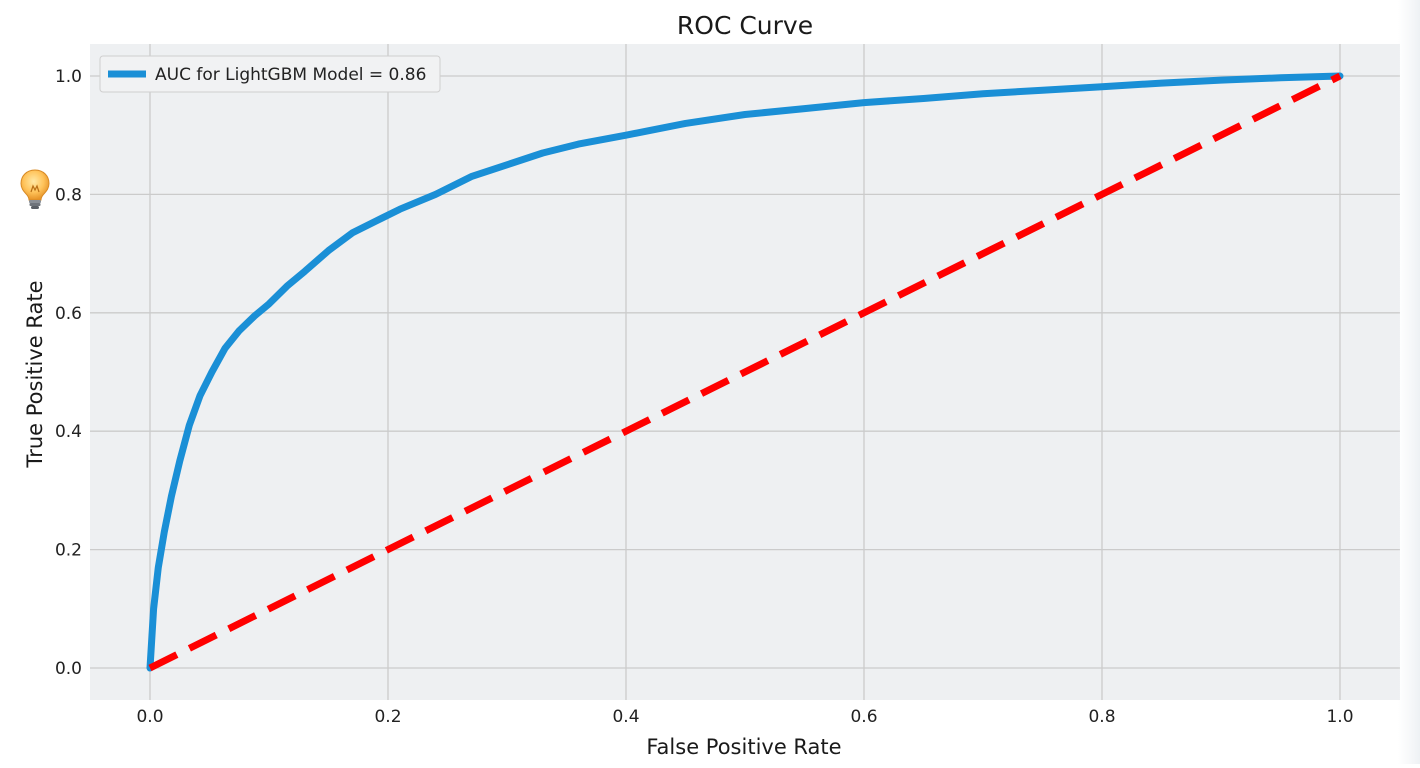 The height and width of the screenshot is (768, 1420). I want to click on x-tick-label: 0.0, so click(149, 717).